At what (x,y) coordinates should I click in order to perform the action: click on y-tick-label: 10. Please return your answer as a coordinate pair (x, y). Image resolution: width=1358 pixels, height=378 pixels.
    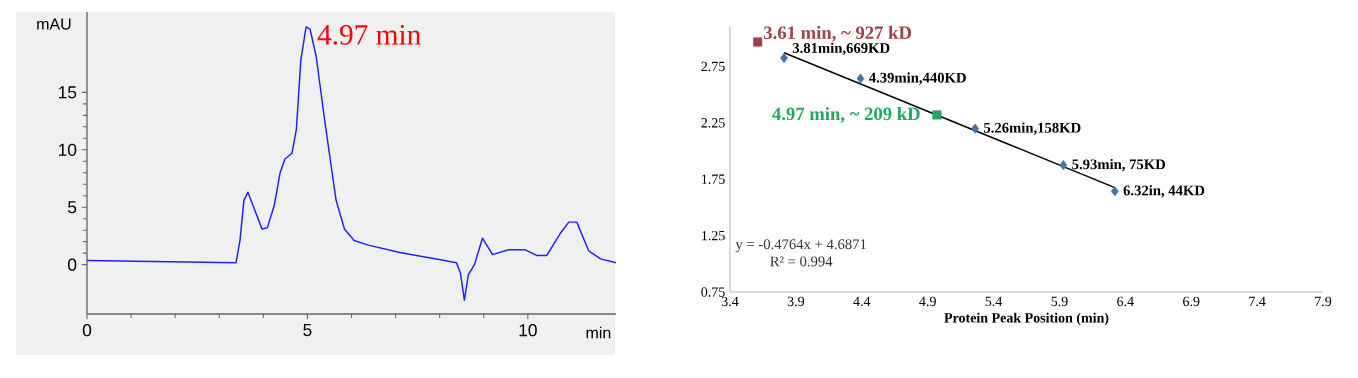
    Looking at the image, I should click on (68, 149).